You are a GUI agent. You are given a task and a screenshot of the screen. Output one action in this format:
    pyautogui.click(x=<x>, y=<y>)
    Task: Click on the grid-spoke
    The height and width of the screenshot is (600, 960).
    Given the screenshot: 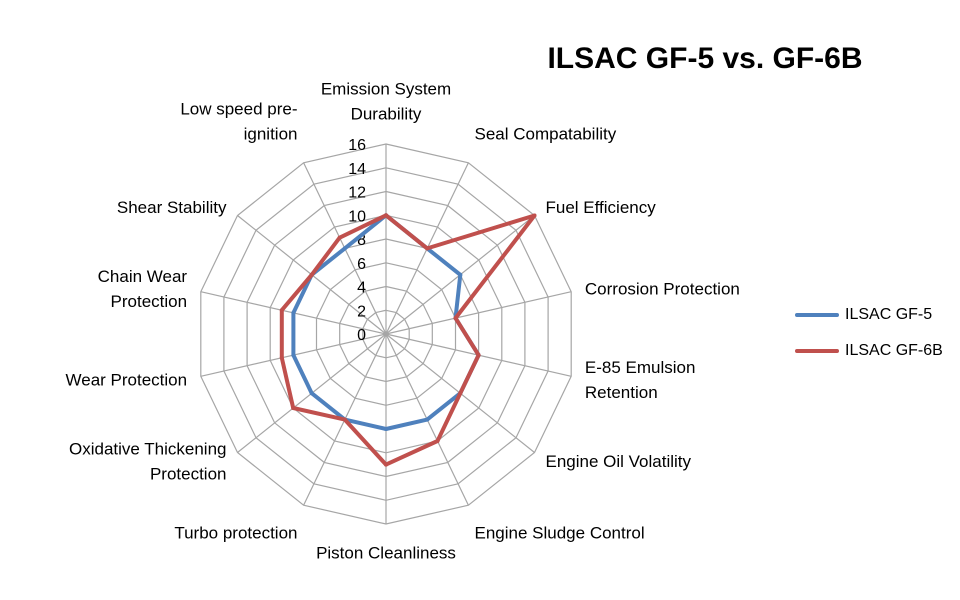 What is the action you would take?
    pyautogui.click(x=478, y=313)
    